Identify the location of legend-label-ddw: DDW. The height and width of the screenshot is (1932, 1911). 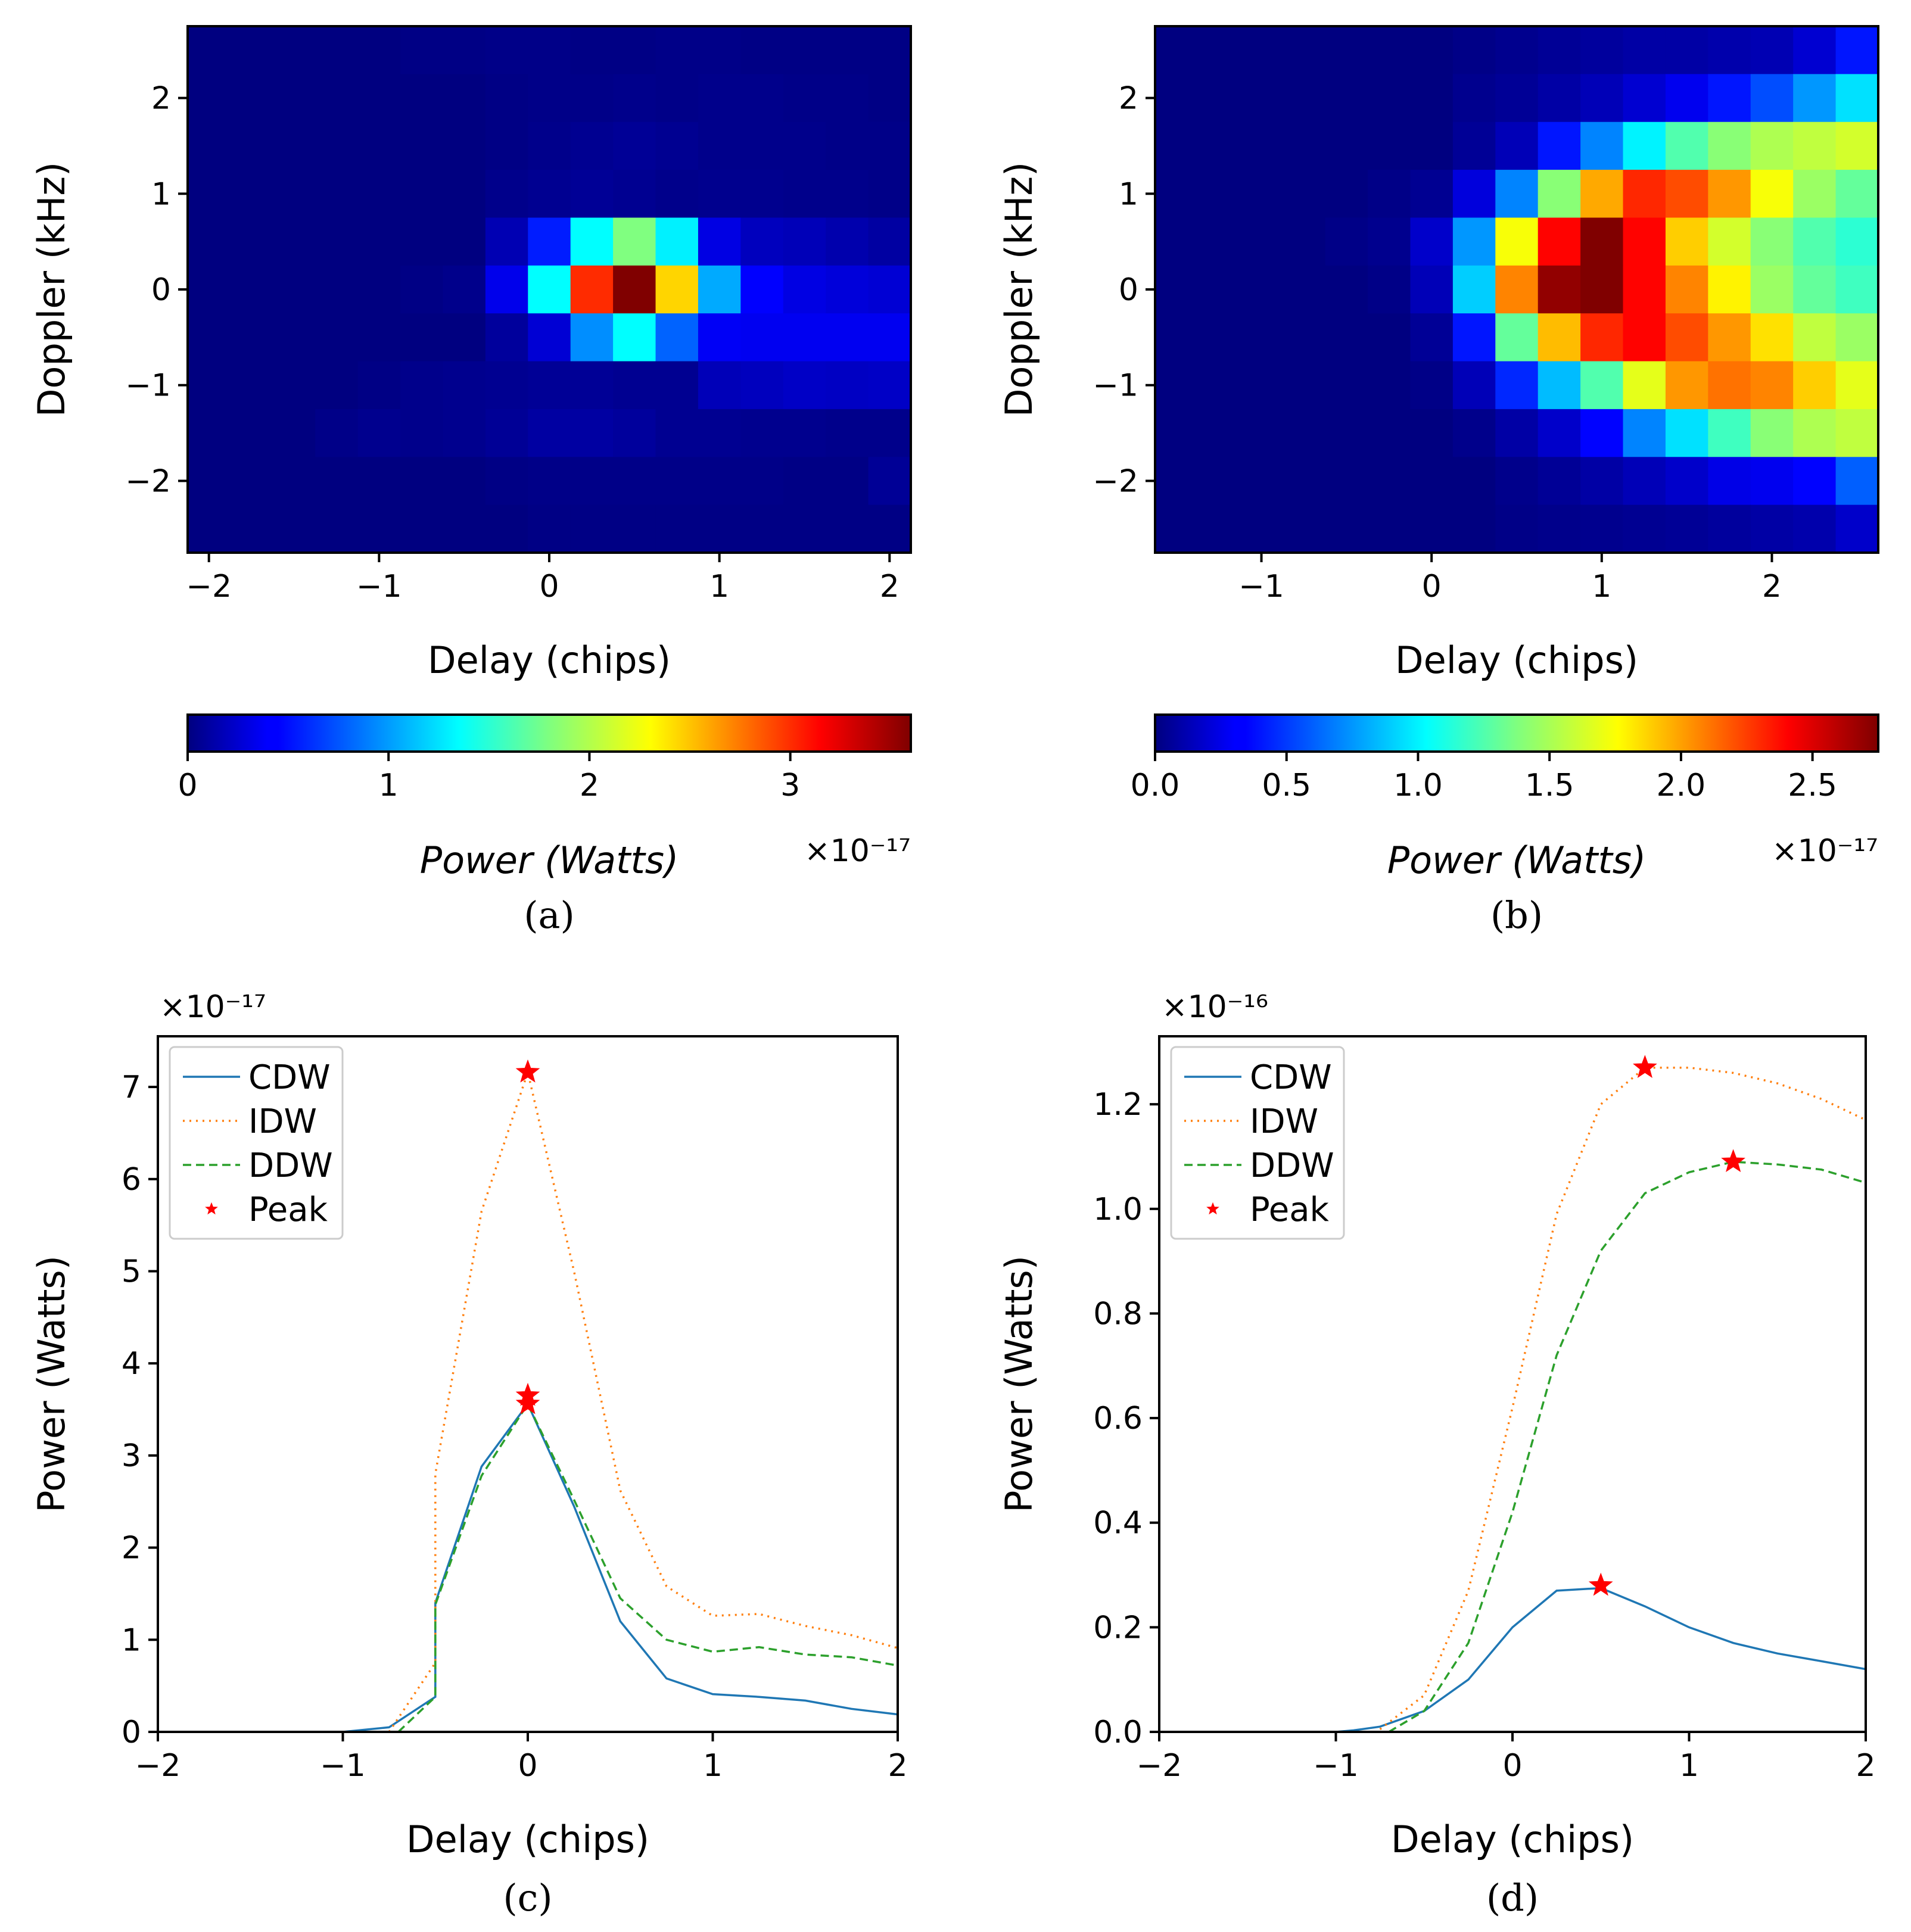
(290, 1165).